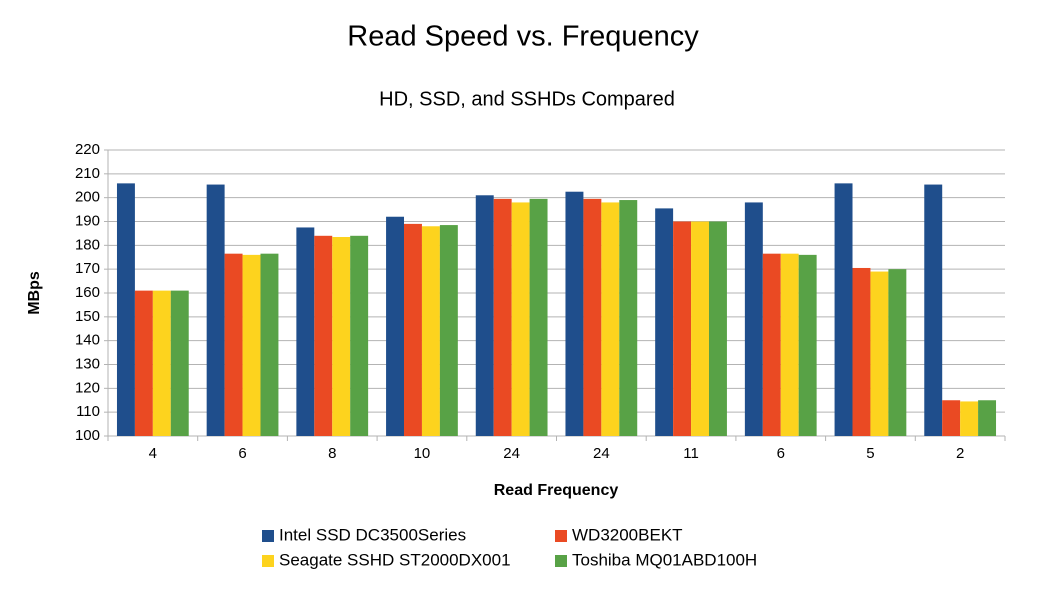 The width and height of the screenshot is (1047, 596). What do you see at coordinates (87, 316) in the screenshot?
I see `y-tick-label: 150` at bounding box center [87, 316].